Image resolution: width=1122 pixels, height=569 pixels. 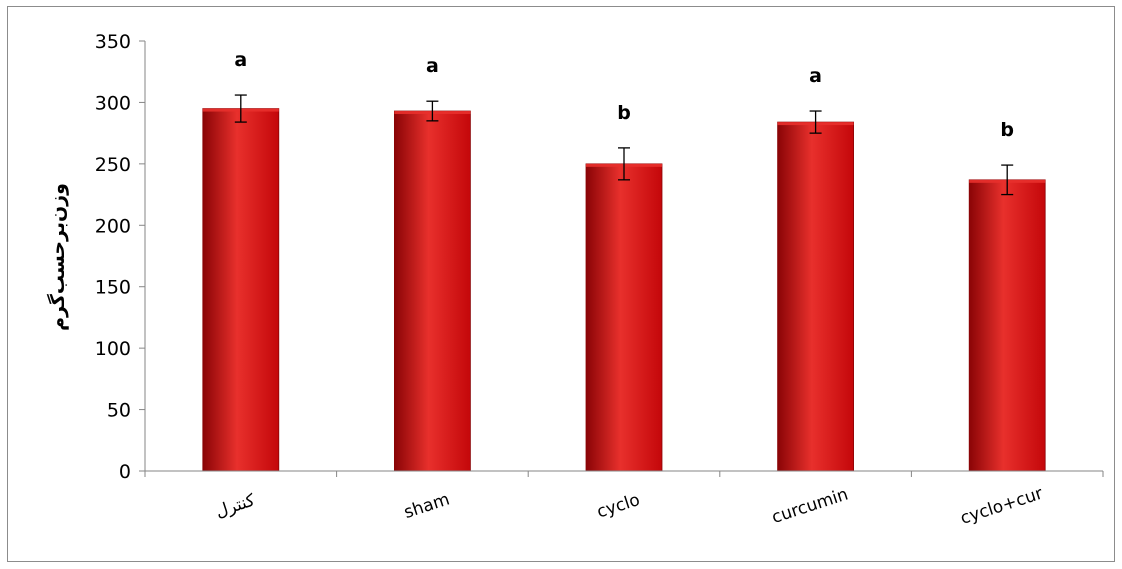 What do you see at coordinates (1001, 506) in the screenshot?
I see `x-category-label: cyclo+cur` at bounding box center [1001, 506].